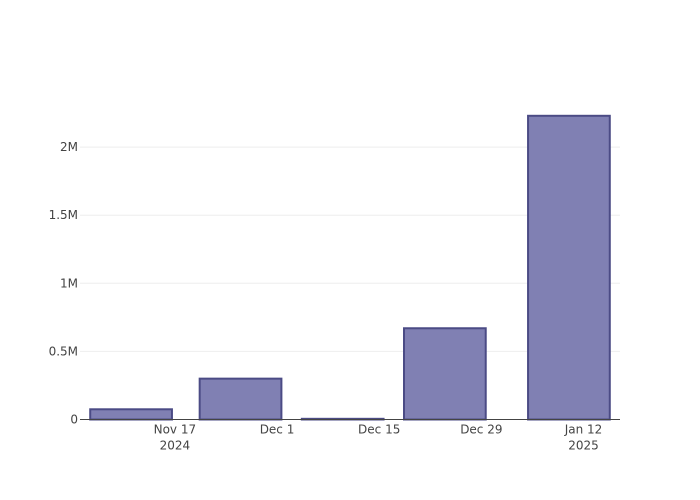  Describe the element at coordinates (69, 147) in the screenshot. I see `y-tick-label: 2M` at that location.